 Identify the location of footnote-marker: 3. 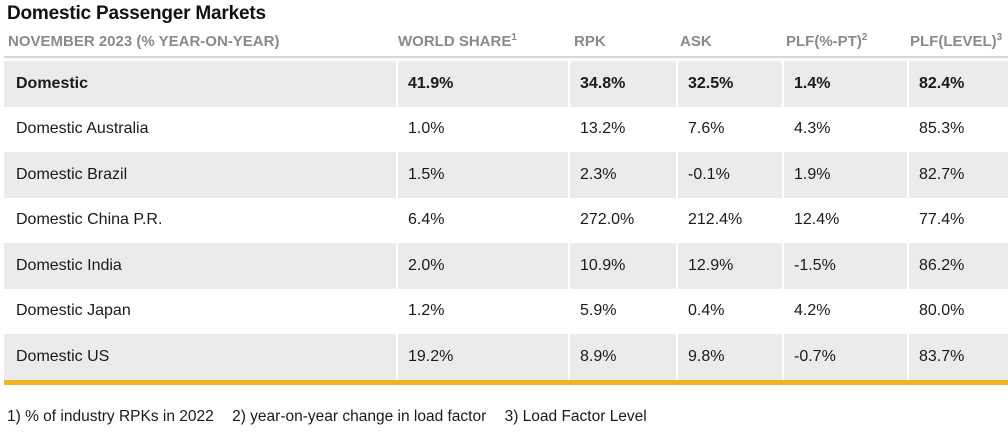
(999, 37).